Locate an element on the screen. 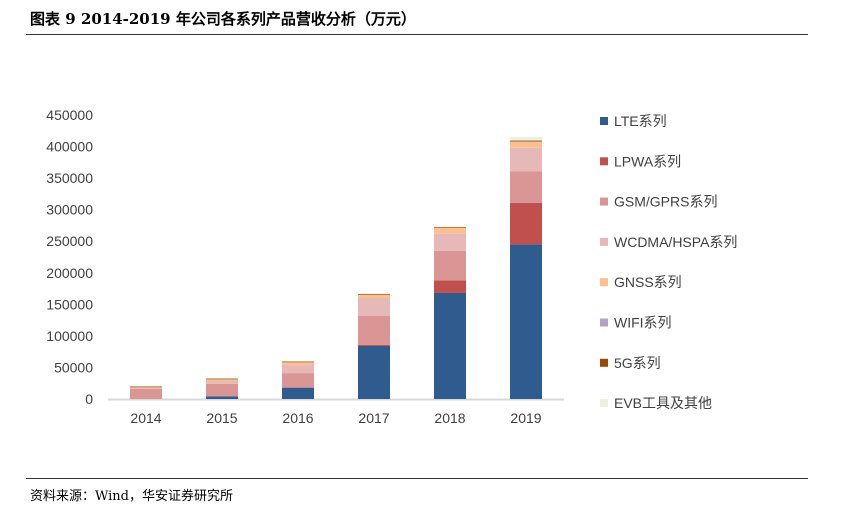 The width and height of the screenshot is (844, 528). legend-label: WCDMA/HSPA系列 is located at coordinates (675, 242).